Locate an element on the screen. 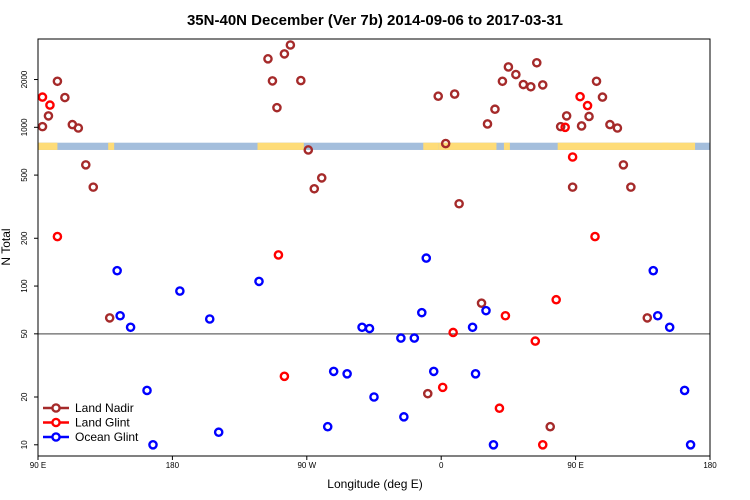 The image size is (750, 500). legend-item: Land Nadir is located at coordinates (88, 408).